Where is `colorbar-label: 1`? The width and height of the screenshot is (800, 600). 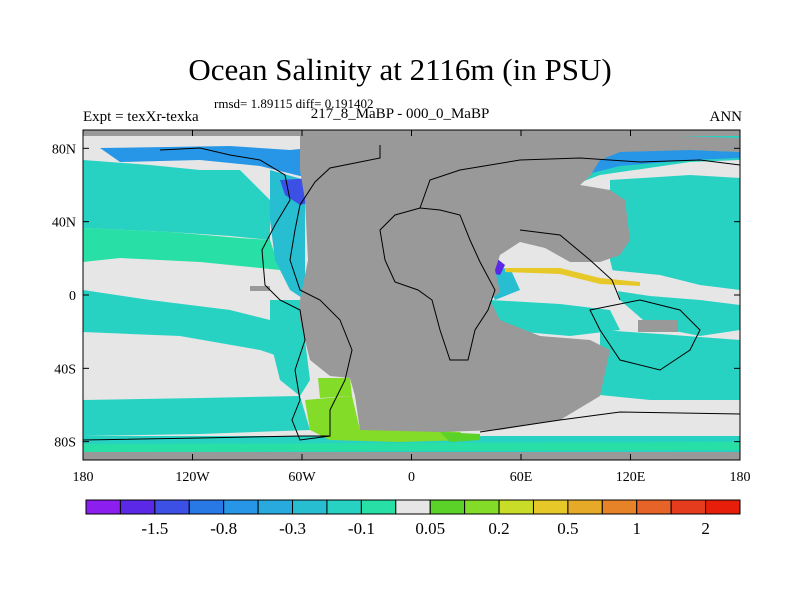
colorbar-label: 1 is located at coordinates (636, 528).